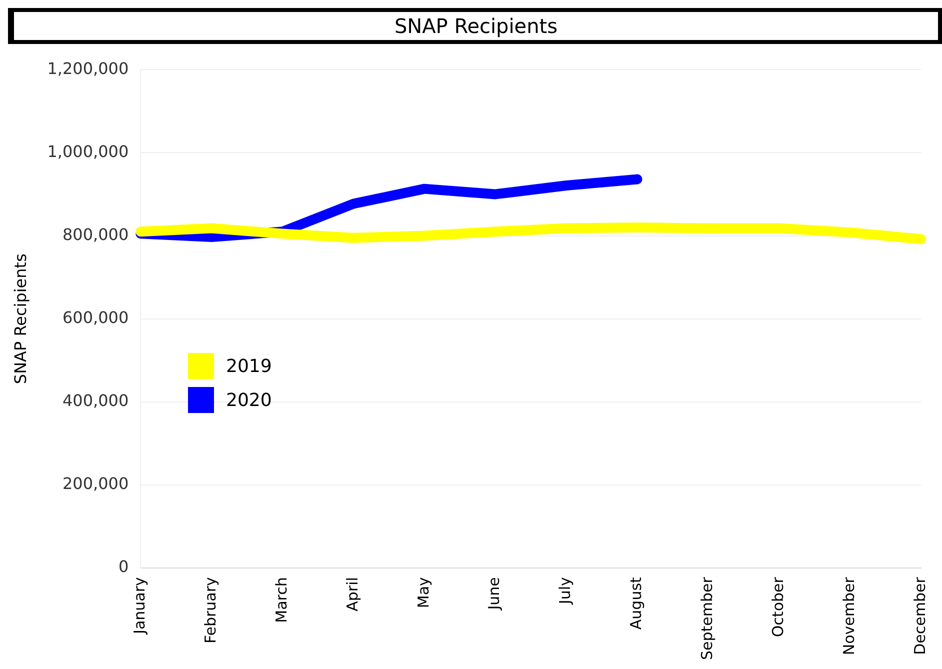 The width and height of the screenshot is (942, 669). Describe the element at coordinates (636, 603) in the screenshot. I see `x-tick-label: August` at that location.